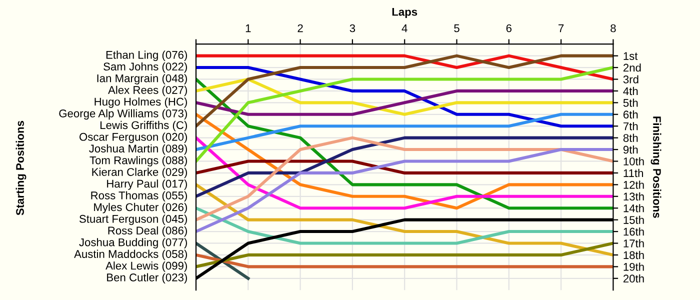 The height and width of the screenshot is (300, 700). Describe the element at coordinates (147, 278) in the screenshot. I see `series-label: Ben Cutler (023)` at that location.